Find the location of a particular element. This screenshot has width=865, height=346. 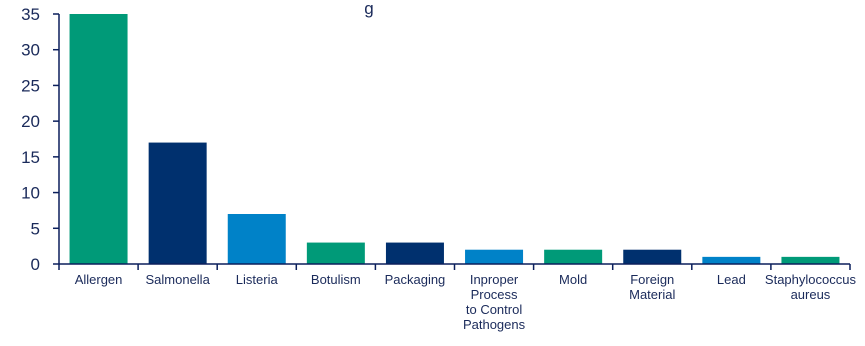

y-tick-label: 5 is located at coordinates (35, 228).